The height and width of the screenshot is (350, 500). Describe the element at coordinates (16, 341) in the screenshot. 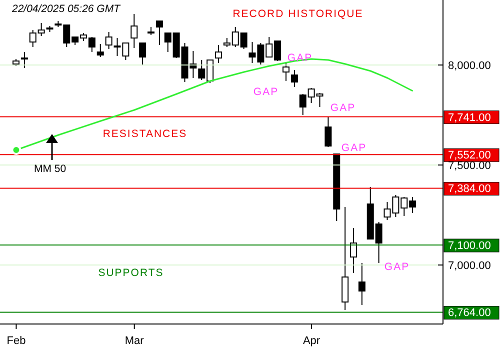

I see `x-tick-label: Feb` at that location.